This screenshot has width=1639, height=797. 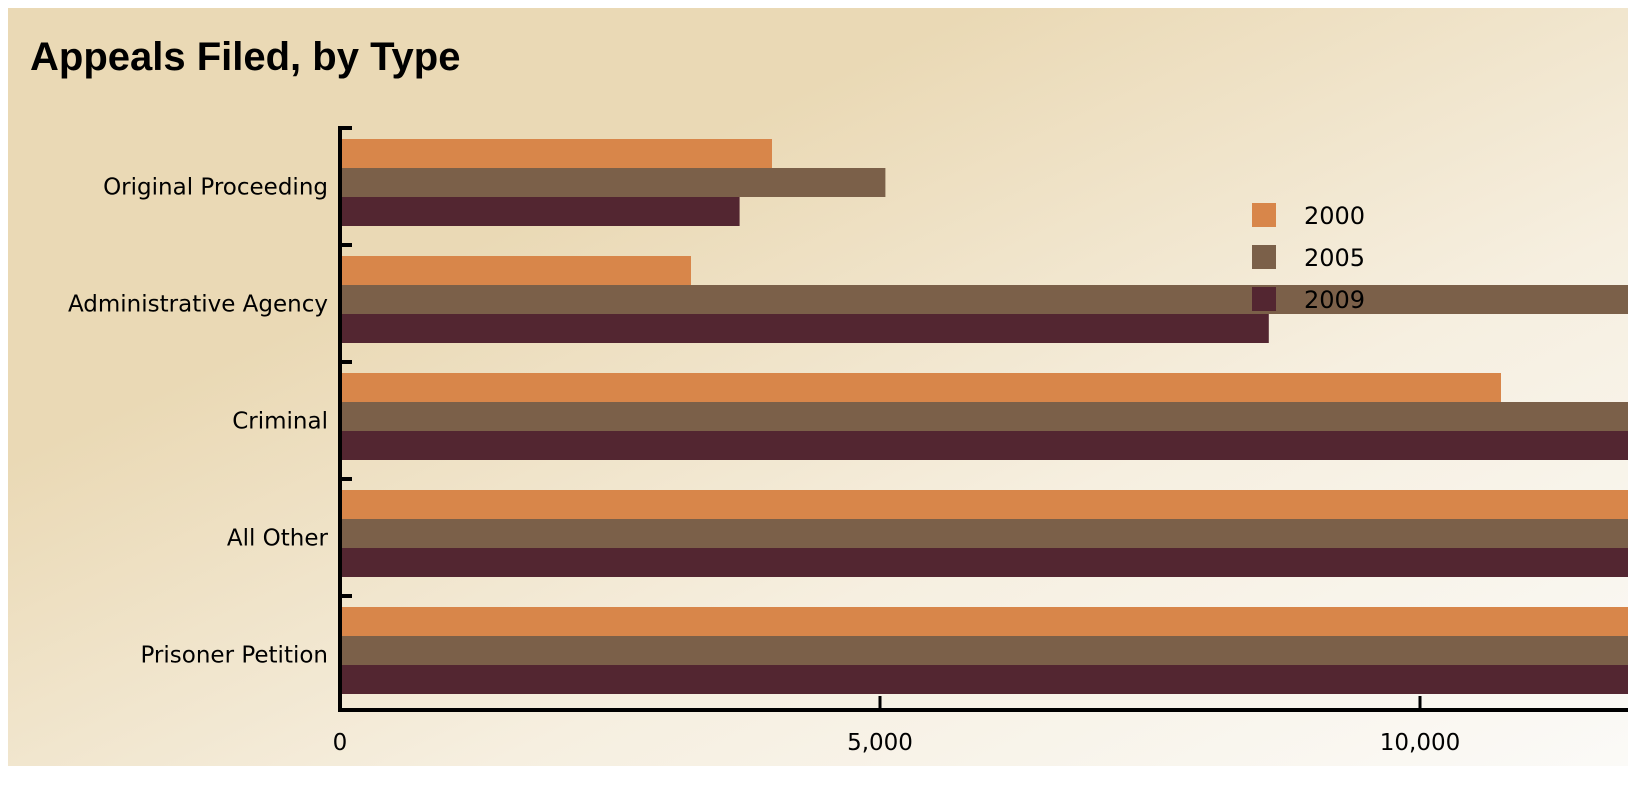 What do you see at coordinates (920, 387) in the screenshot?
I see `bar-2000-criminal` at bounding box center [920, 387].